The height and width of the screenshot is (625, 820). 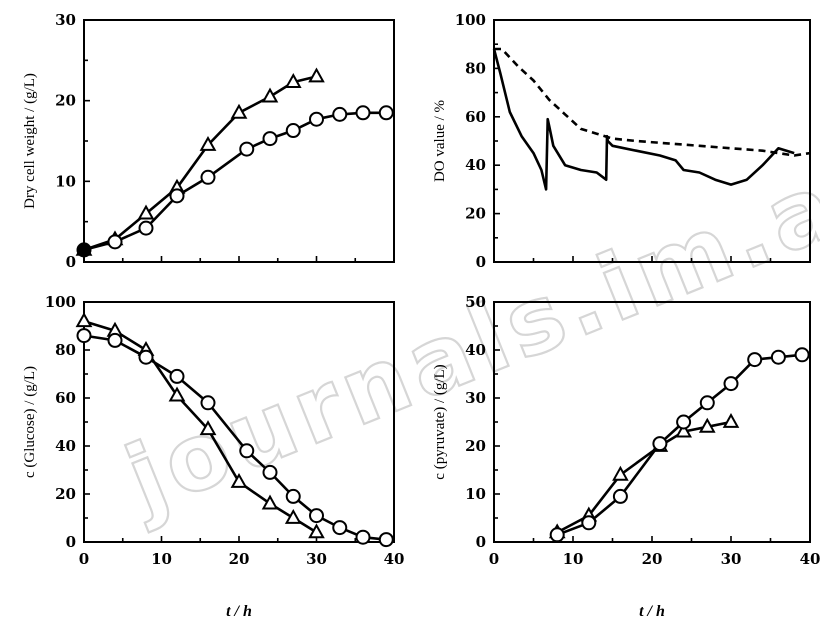 I want to click on x-axis-label-glucose: t / h, so click(x=239, y=611).